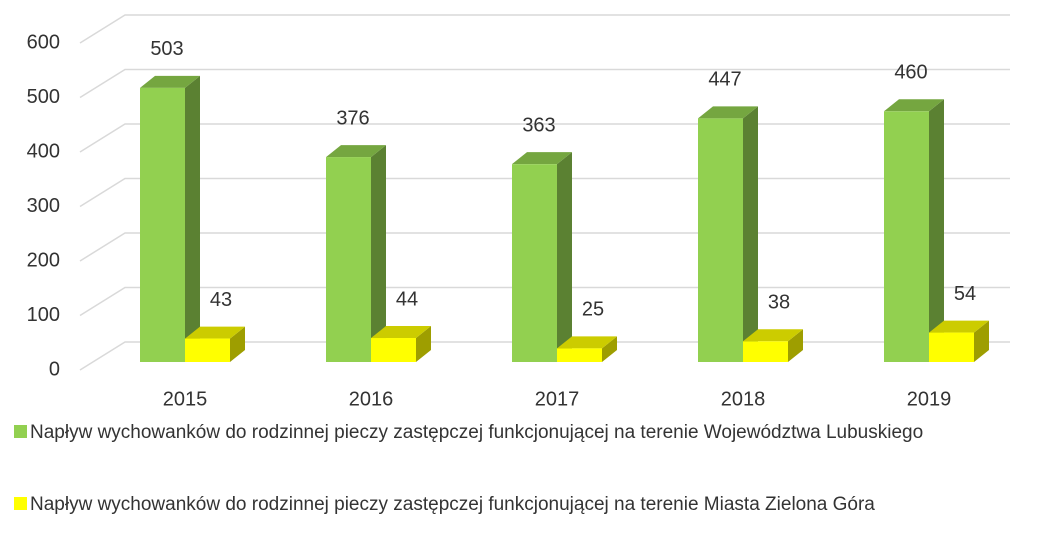  I want to click on y-tick-label: 400, so click(43, 151).